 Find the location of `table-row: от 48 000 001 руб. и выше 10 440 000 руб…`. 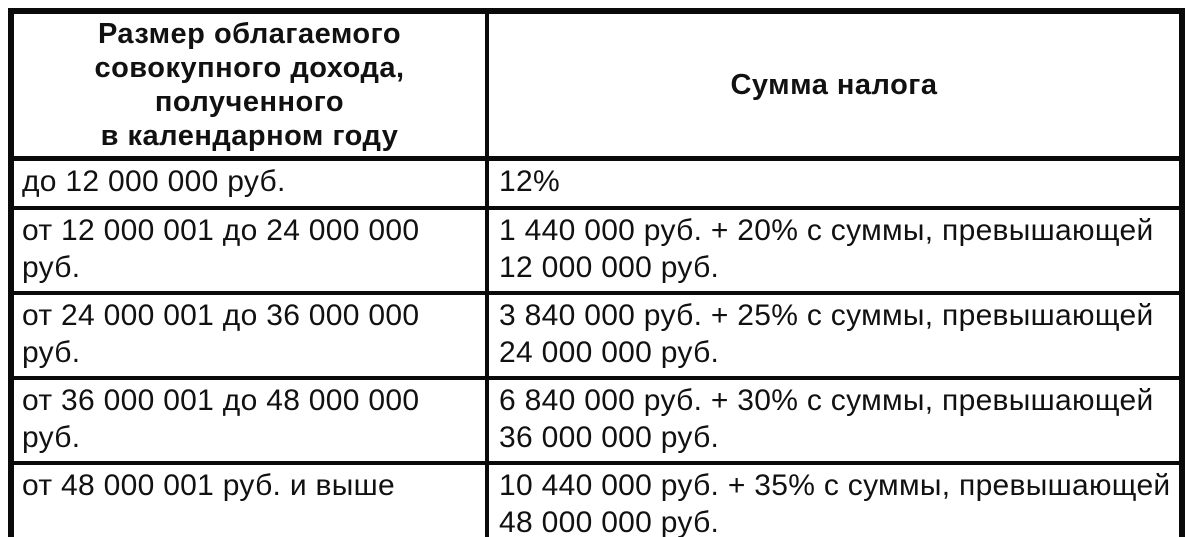

table-row: от 48 000 001 руб. и выше 10 440 000 руб… is located at coordinates (596, 499).